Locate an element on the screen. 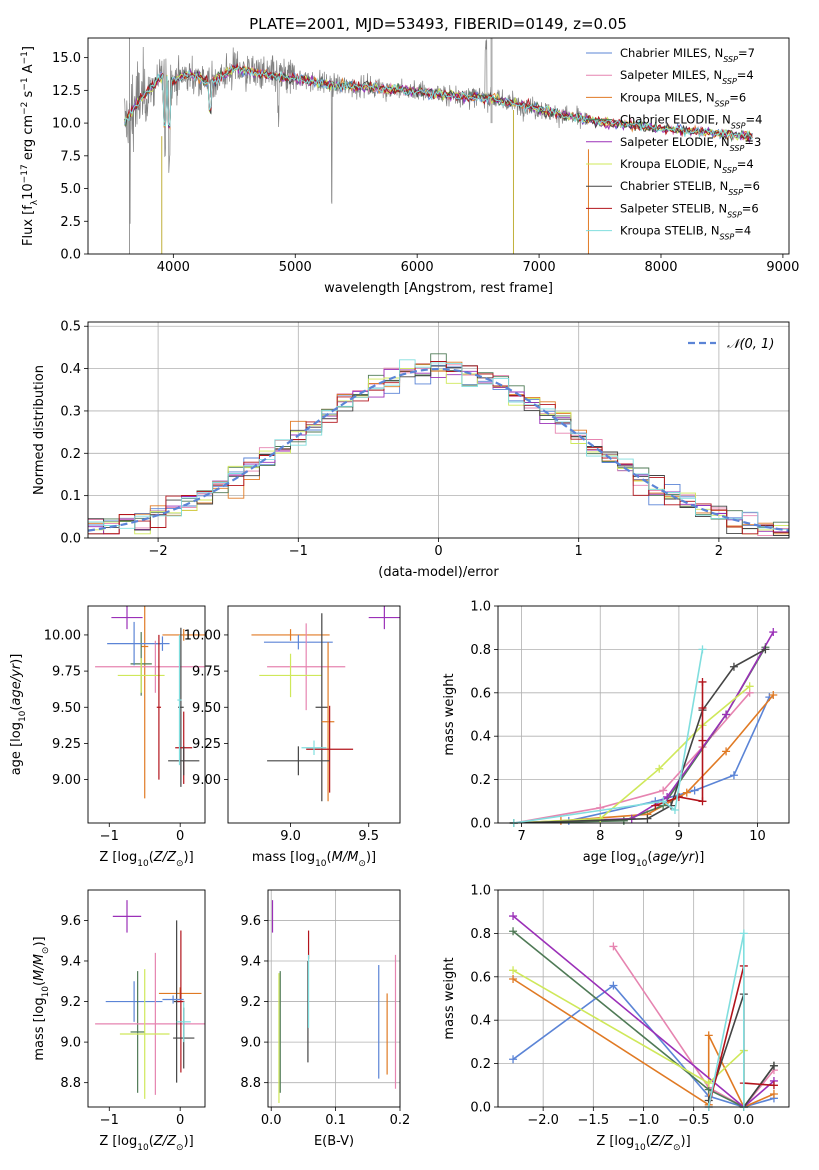 The width and height of the screenshot is (819, 1170). y-tick-label: 9.00 is located at coordinates (206, 780).